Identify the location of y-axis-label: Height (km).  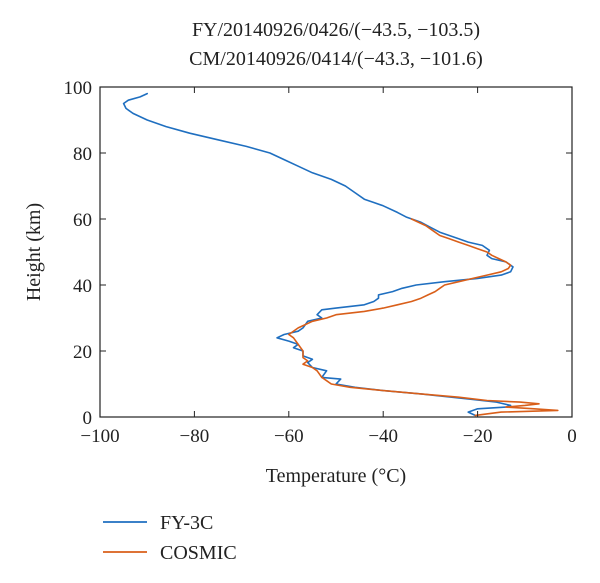
(34, 252).